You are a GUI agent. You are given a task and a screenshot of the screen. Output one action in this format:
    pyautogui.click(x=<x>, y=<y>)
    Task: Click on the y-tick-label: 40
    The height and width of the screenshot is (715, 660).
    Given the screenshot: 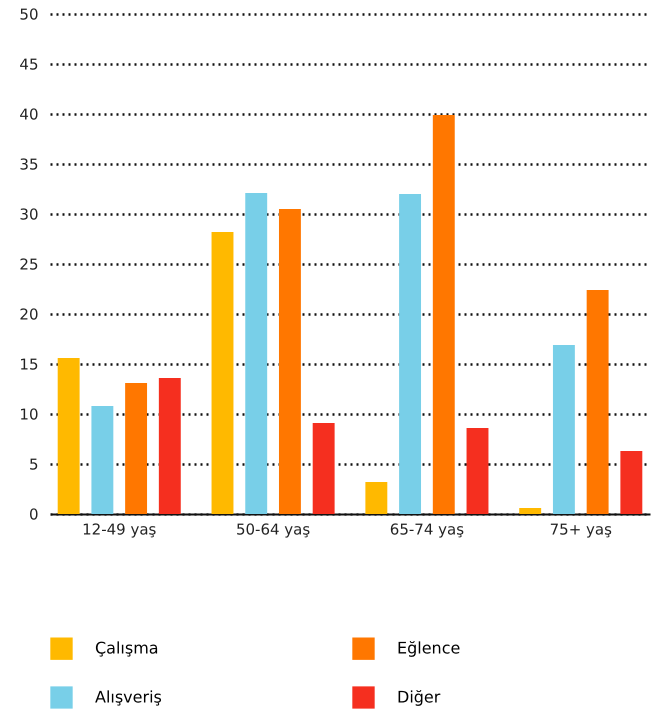 What is the action you would take?
    pyautogui.click(x=28, y=115)
    